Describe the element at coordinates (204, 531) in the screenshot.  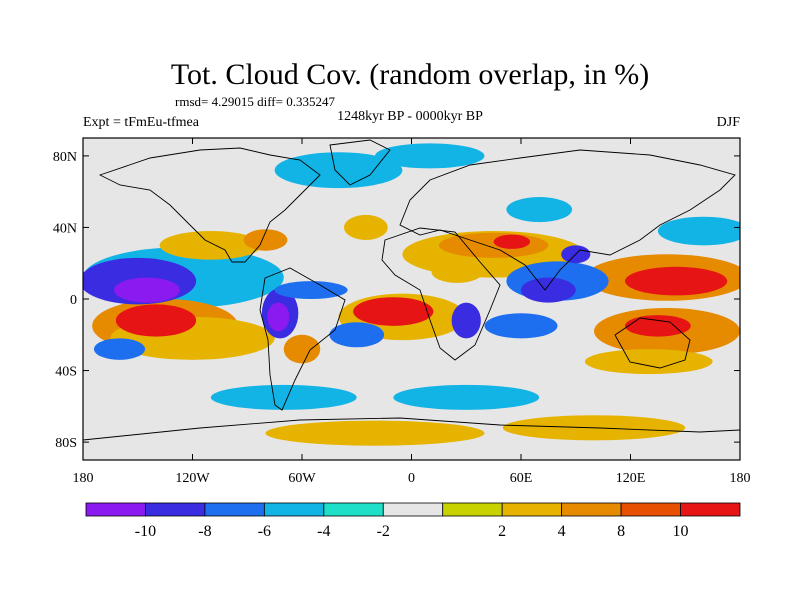
I see `colorbar-label: -8` at that location.